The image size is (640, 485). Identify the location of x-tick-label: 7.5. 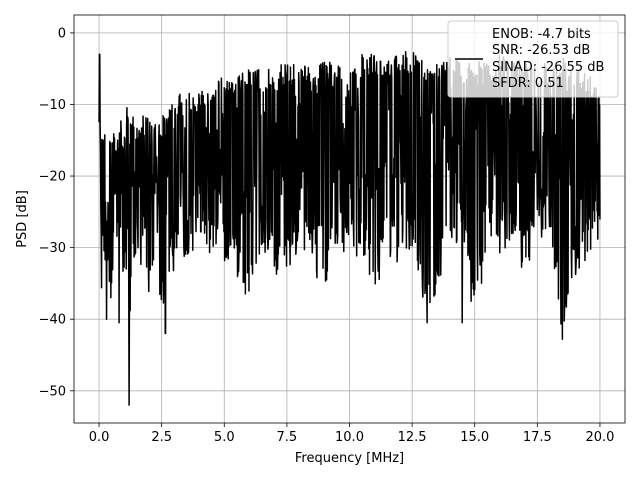
(287, 437).